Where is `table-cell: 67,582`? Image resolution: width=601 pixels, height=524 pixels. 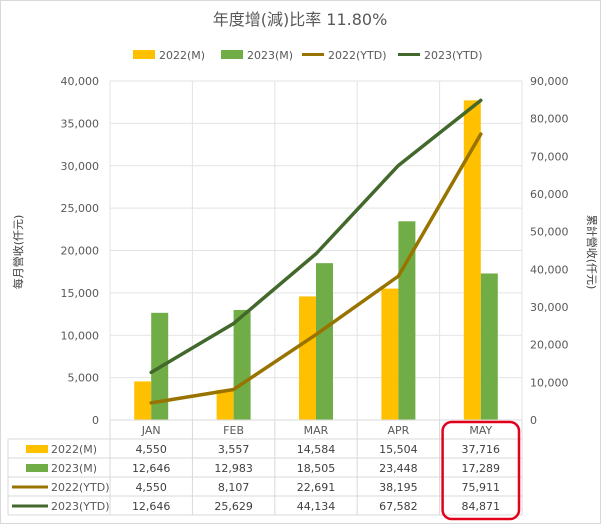 table-cell: 67,582 is located at coordinates (398, 506).